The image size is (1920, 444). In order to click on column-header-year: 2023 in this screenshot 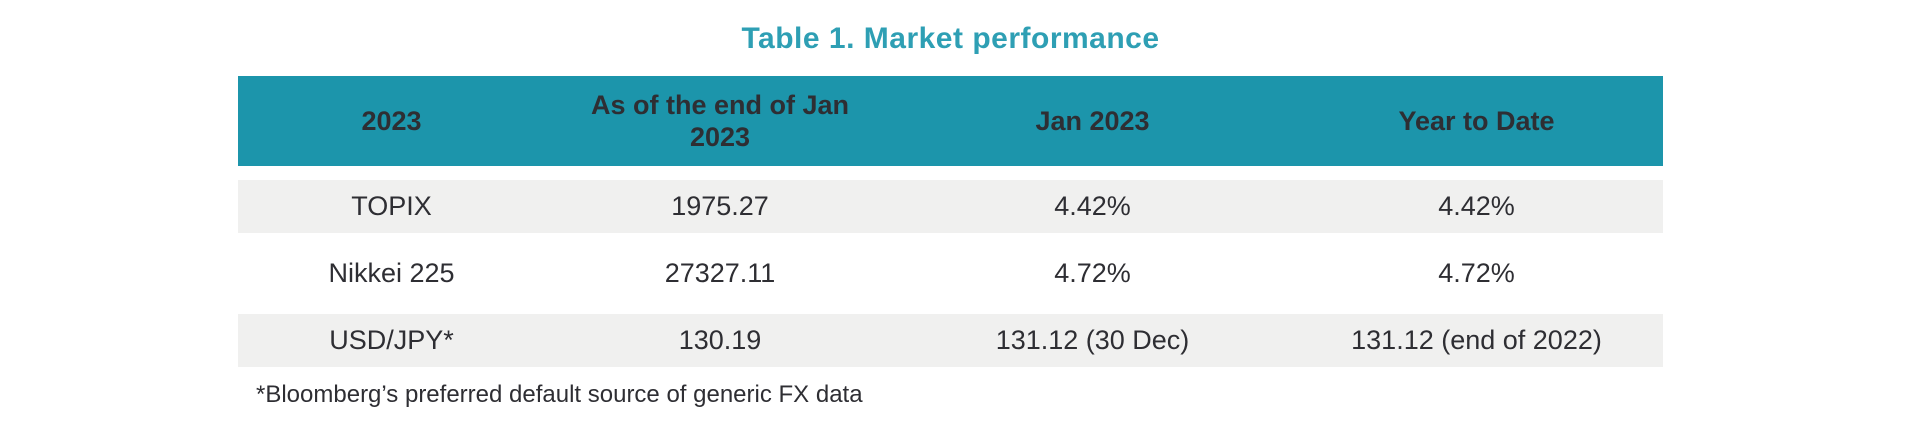, I will do `click(391, 121)`.